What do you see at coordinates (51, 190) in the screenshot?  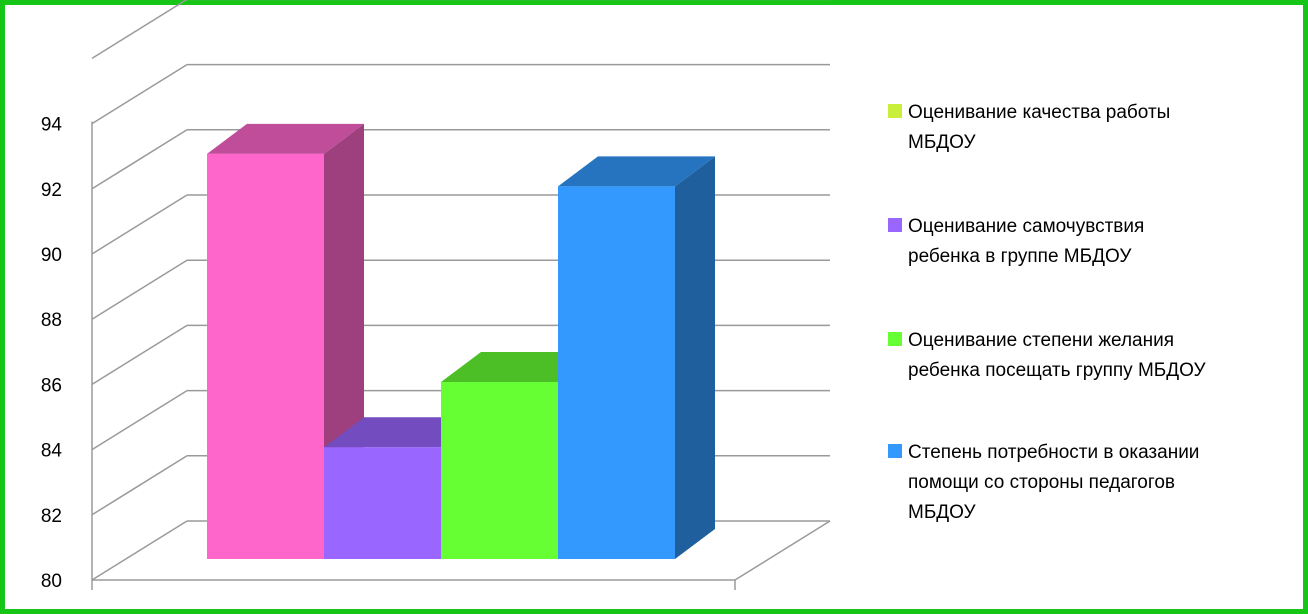 I see `y-tick-label: 92` at bounding box center [51, 190].